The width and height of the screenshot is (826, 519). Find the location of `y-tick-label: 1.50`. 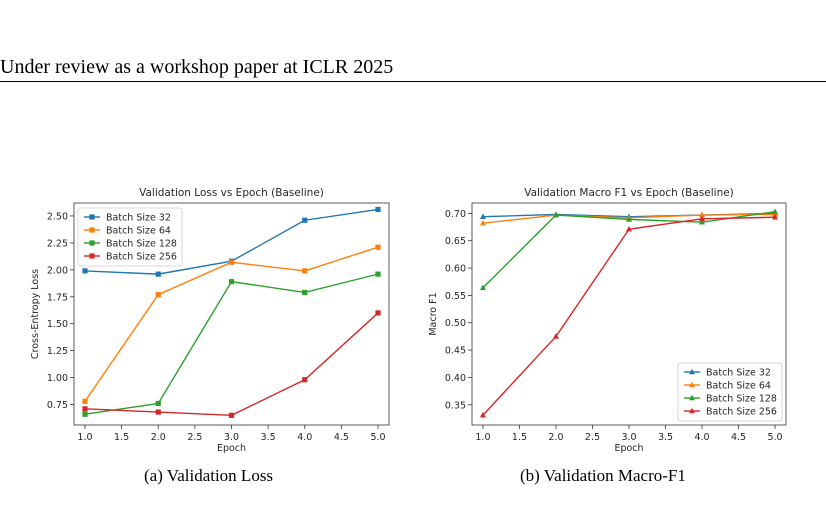

y-tick-label: 1.50 is located at coordinates (57, 324).